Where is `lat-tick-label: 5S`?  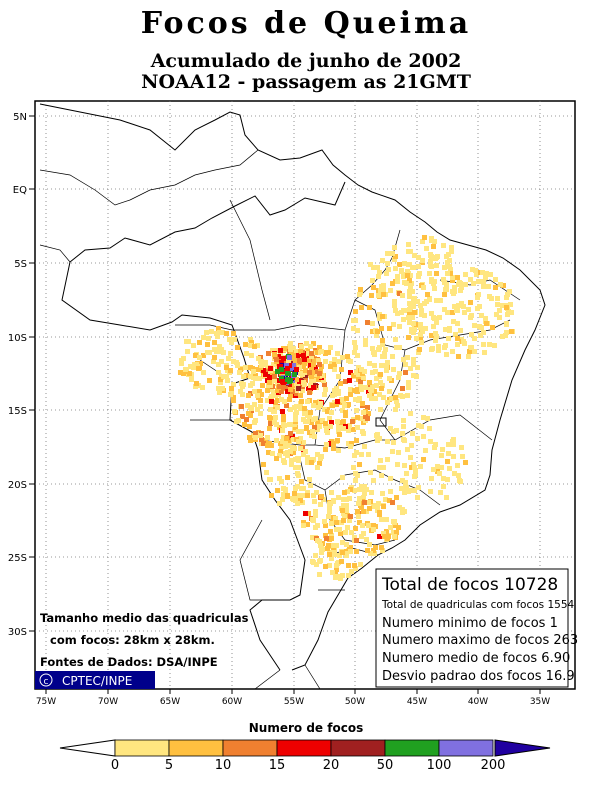 lat-tick-label: 5S is located at coordinates (20, 264).